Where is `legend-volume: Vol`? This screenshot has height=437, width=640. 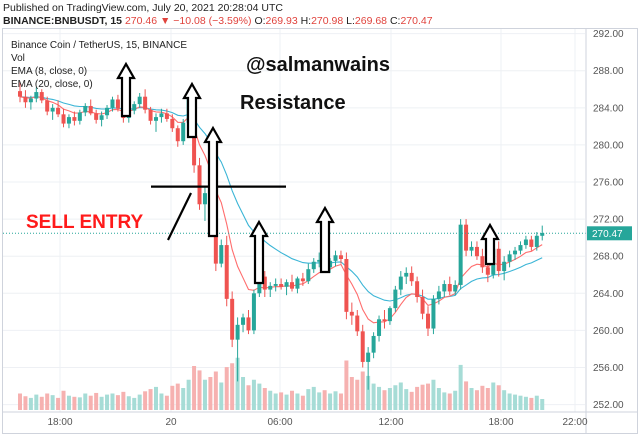
legend-volume: Vol is located at coordinates (18, 58).